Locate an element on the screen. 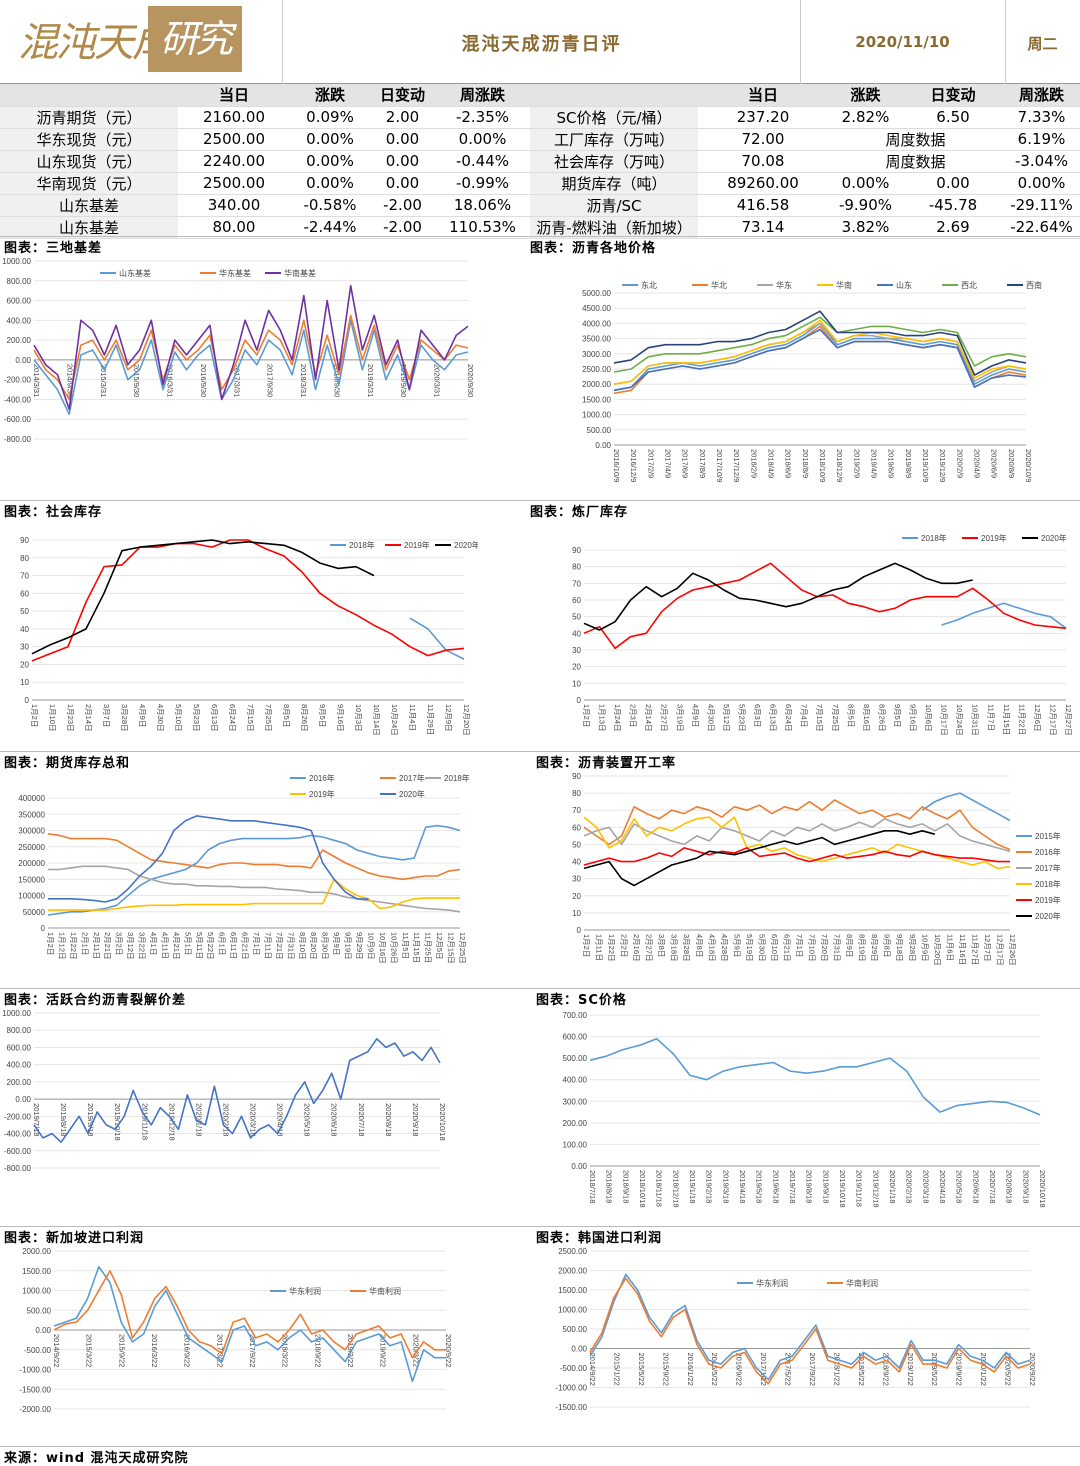 This screenshot has width=1080, height=1466. table-row-label: 工厂库存（万吨） is located at coordinates (614, 139).